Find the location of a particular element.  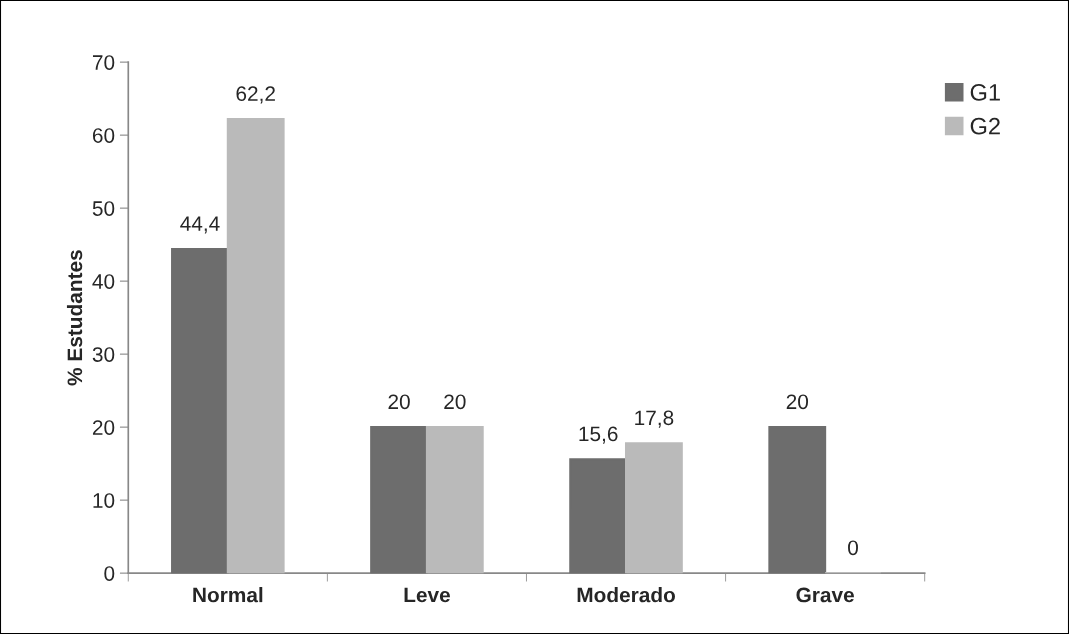

x-tick-label: Leve is located at coordinates (427, 595).